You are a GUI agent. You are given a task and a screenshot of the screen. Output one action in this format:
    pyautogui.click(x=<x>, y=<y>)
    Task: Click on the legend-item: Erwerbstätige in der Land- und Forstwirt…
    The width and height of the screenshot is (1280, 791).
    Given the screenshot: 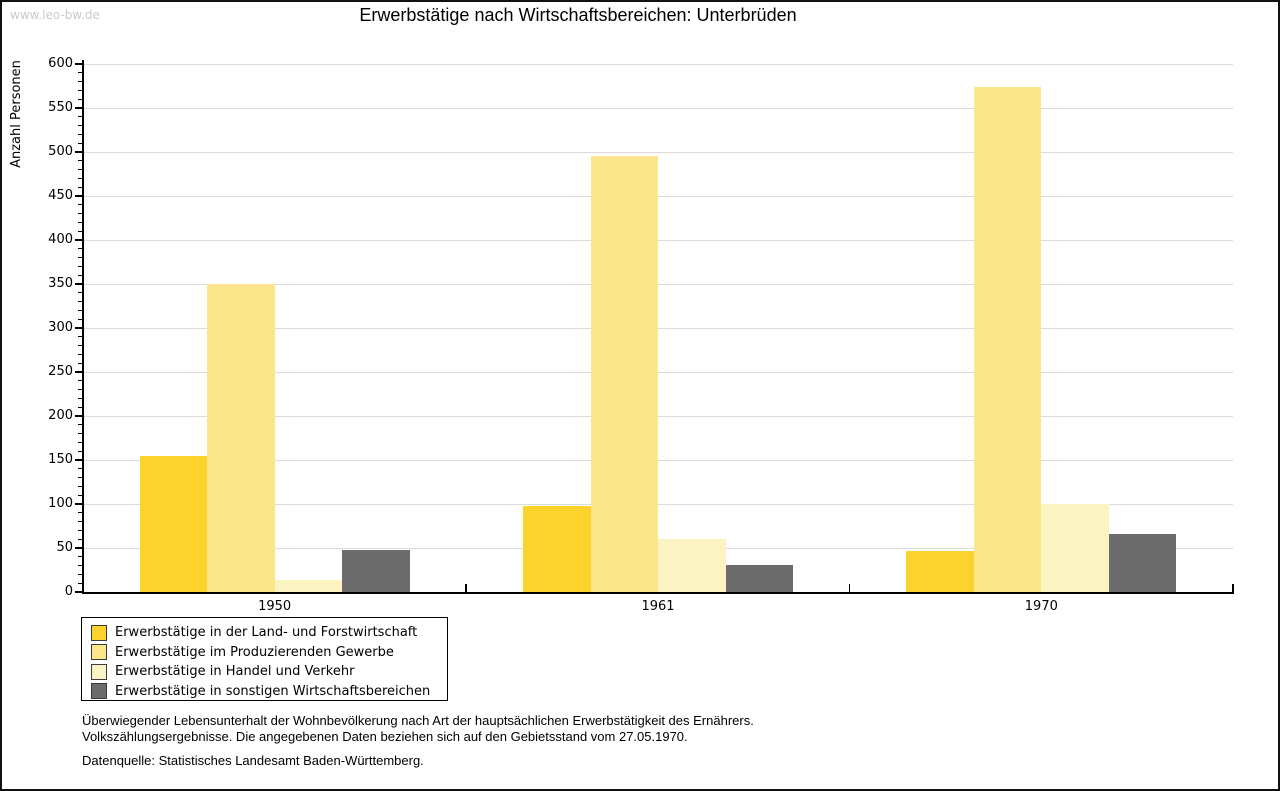 What is the action you would take?
    pyautogui.click(x=269, y=633)
    